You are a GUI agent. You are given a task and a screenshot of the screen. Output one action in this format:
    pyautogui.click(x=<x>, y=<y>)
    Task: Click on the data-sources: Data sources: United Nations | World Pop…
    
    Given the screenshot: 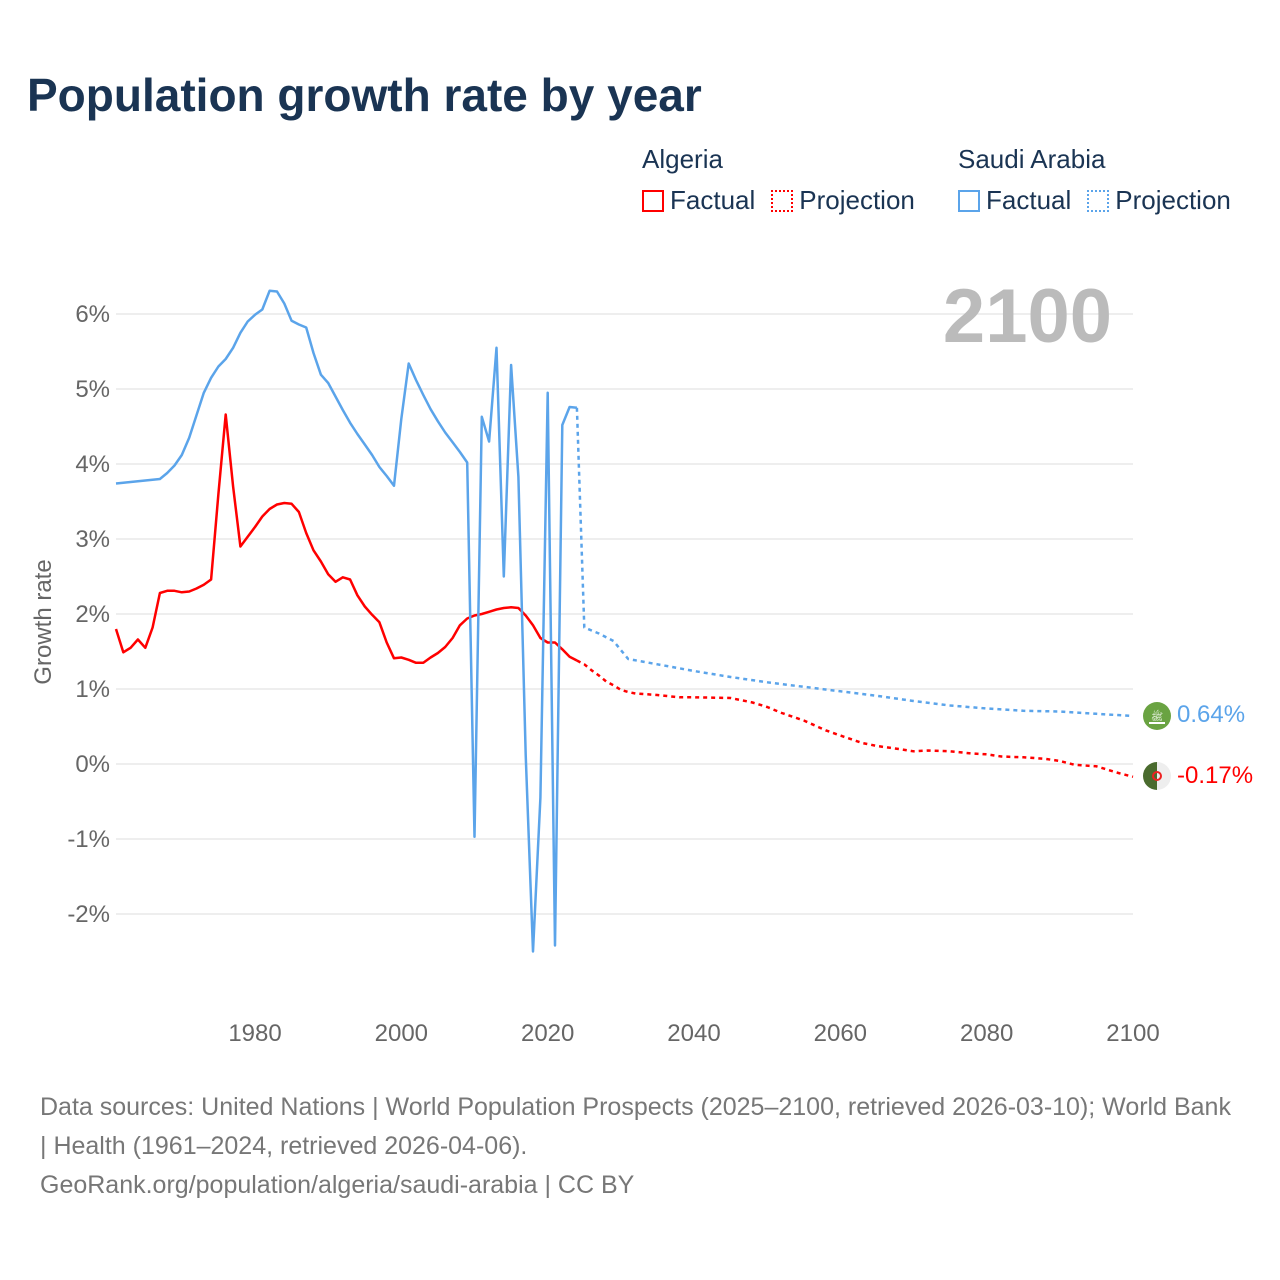 What is the action you would take?
    pyautogui.click(x=635, y=1126)
    